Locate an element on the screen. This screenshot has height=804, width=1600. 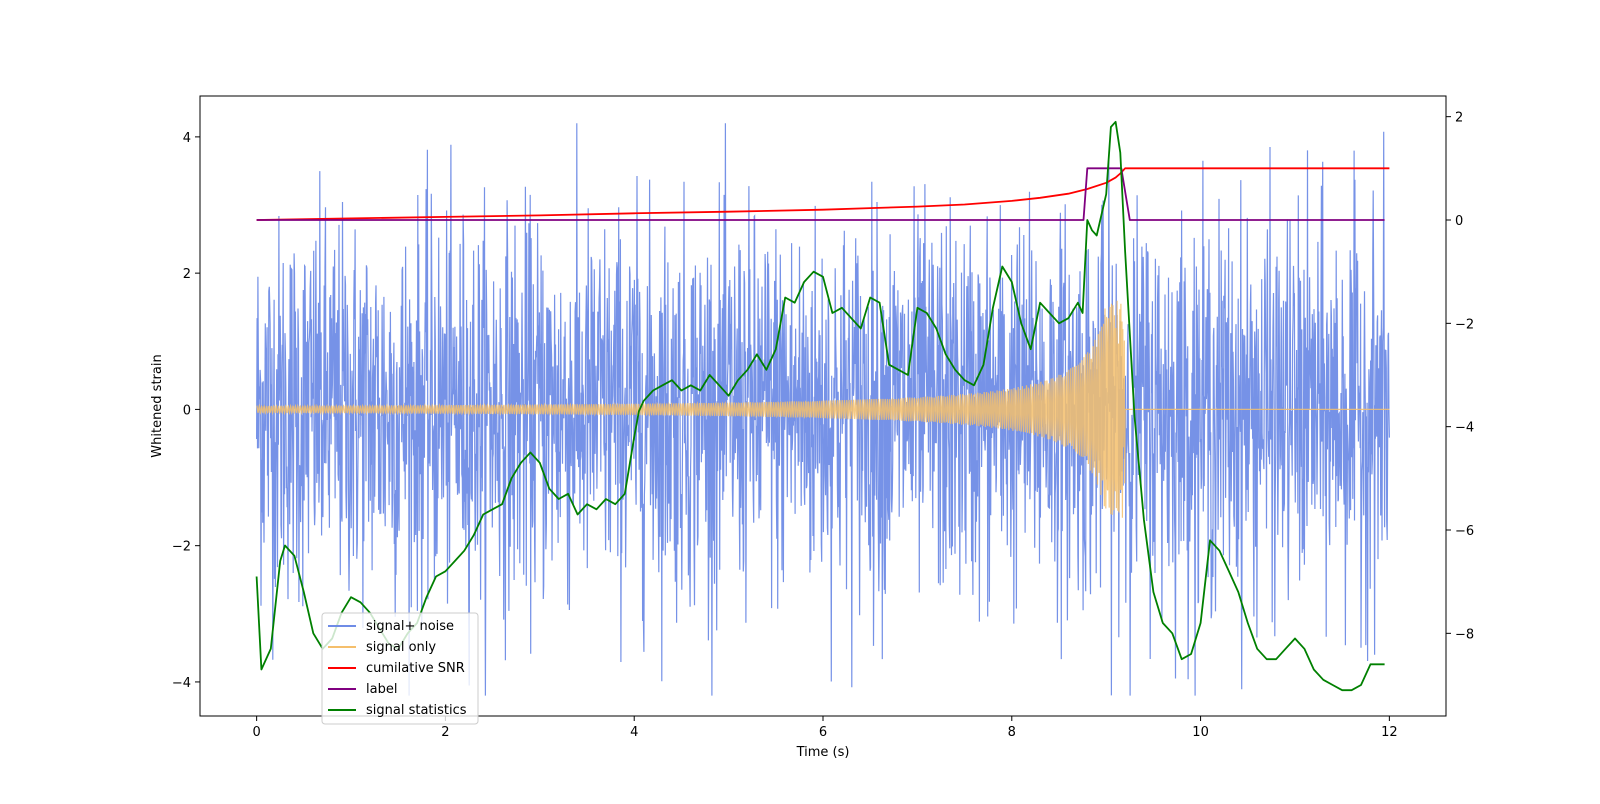
x-tick-label: 0 is located at coordinates (256, 732).